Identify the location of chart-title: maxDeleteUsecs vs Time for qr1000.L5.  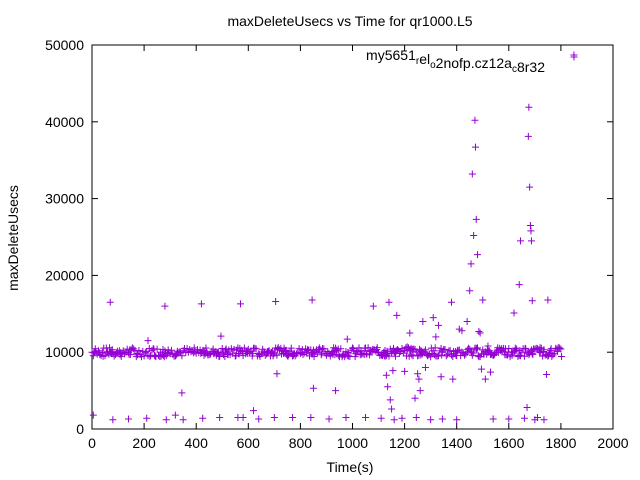
(349, 21).